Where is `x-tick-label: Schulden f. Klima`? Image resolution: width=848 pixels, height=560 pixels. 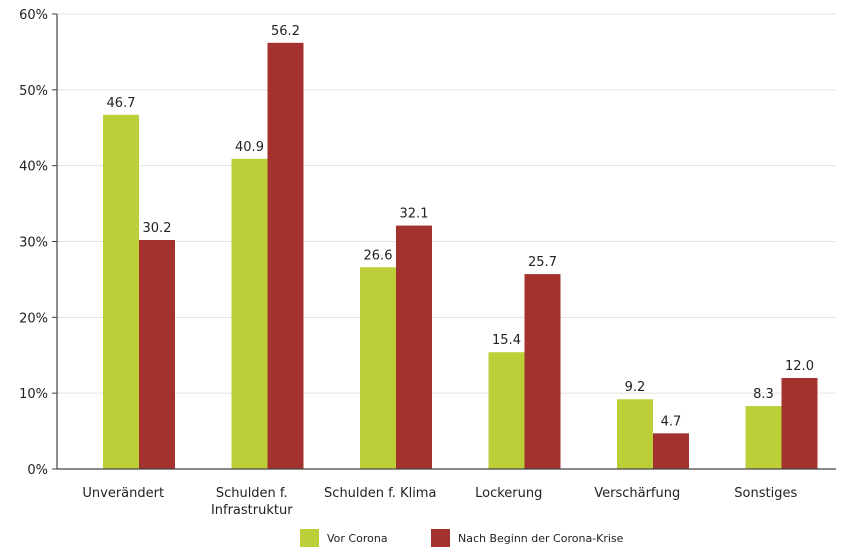
x-tick-label: Schulden f. Klima is located at coordinates (380, 493).